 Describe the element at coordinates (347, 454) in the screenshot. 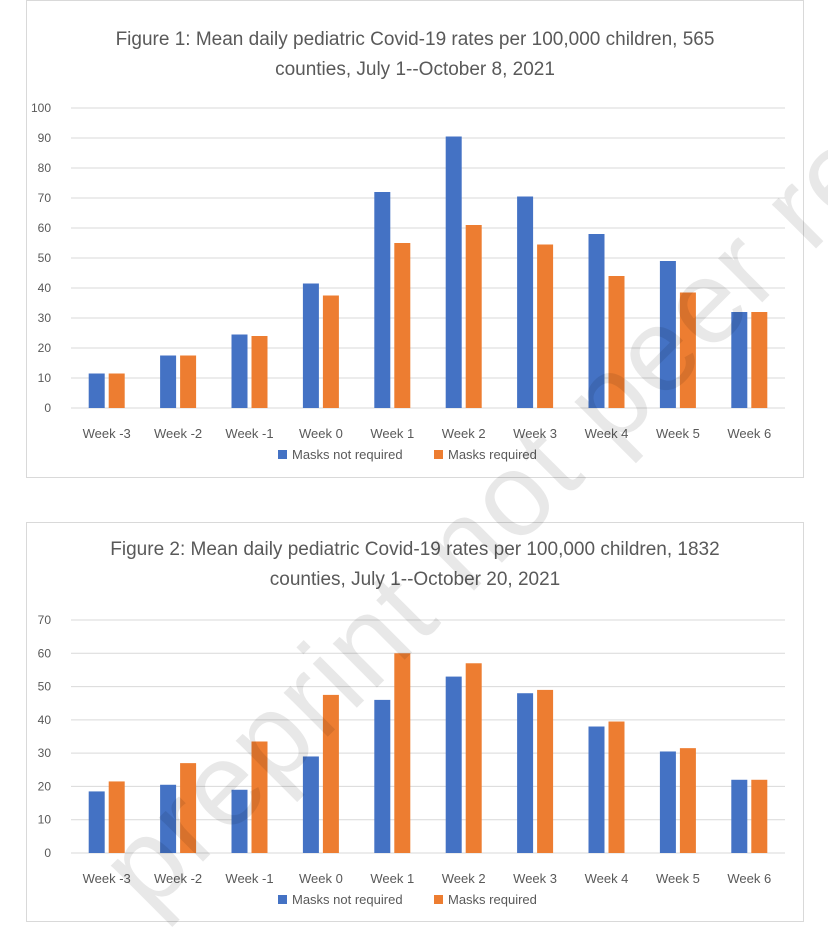

I see `figure-1-legend-label-masks-not-required: Masks not required` at that location.